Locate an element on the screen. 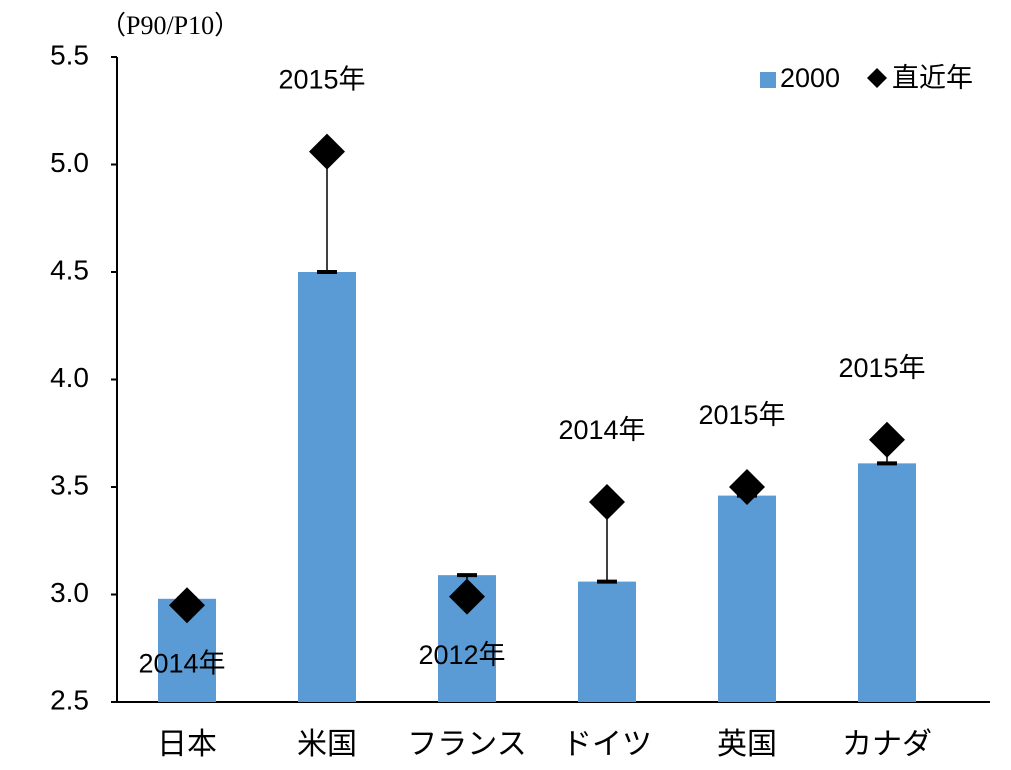  y-tick-label: 5.5 is located at coordinates (69, 54).